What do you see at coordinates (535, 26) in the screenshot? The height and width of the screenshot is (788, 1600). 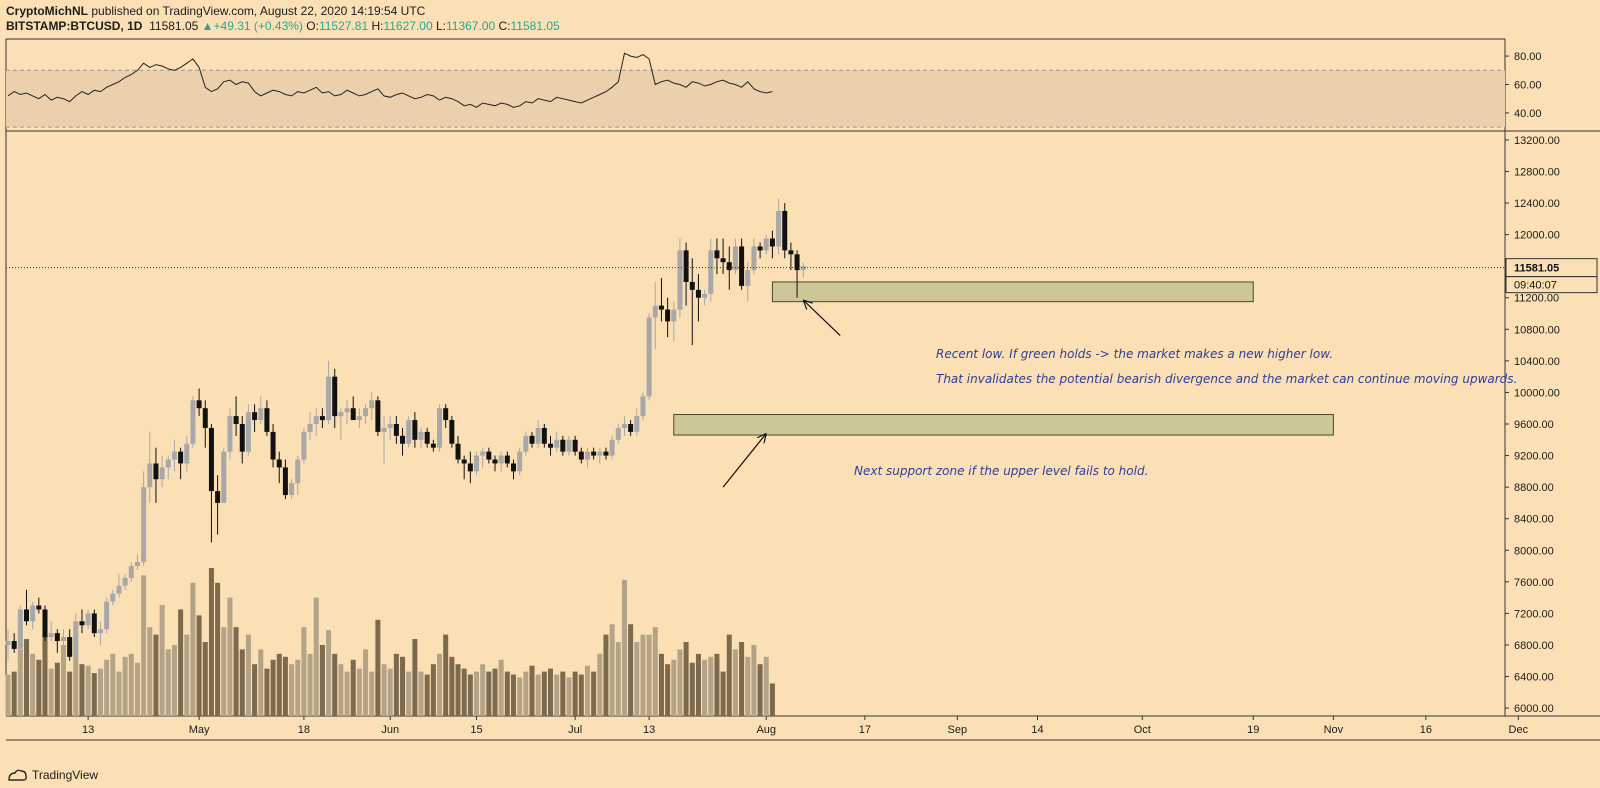 I see `close-value: 11581.05` at bounding box center [535, 26].